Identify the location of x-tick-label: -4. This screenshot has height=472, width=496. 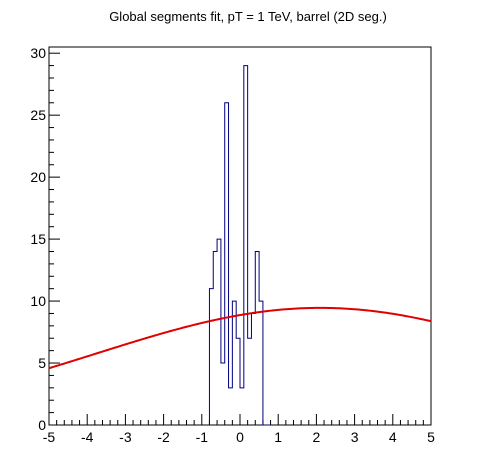
(87, 437).